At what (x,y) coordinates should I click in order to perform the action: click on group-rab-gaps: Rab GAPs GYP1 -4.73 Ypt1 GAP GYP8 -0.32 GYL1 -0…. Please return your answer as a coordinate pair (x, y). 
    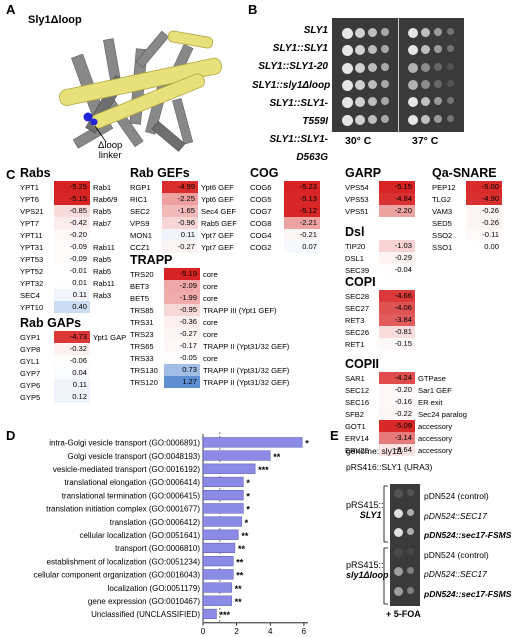
    Looking at the image, I should click on (80, 359).